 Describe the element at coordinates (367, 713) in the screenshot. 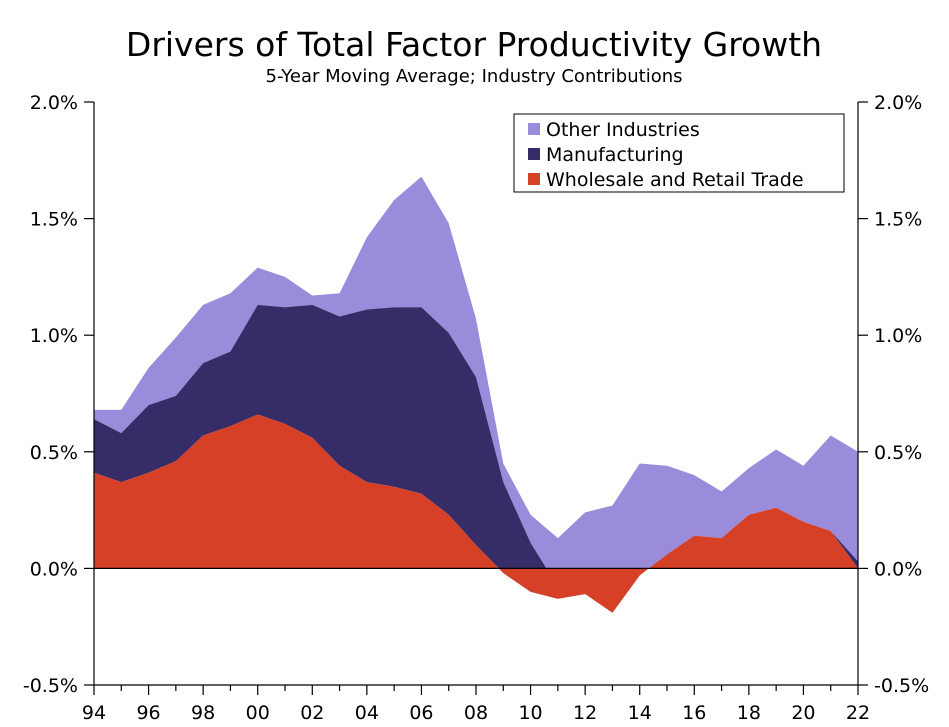

I see `x-tick-label: 04` at that location.